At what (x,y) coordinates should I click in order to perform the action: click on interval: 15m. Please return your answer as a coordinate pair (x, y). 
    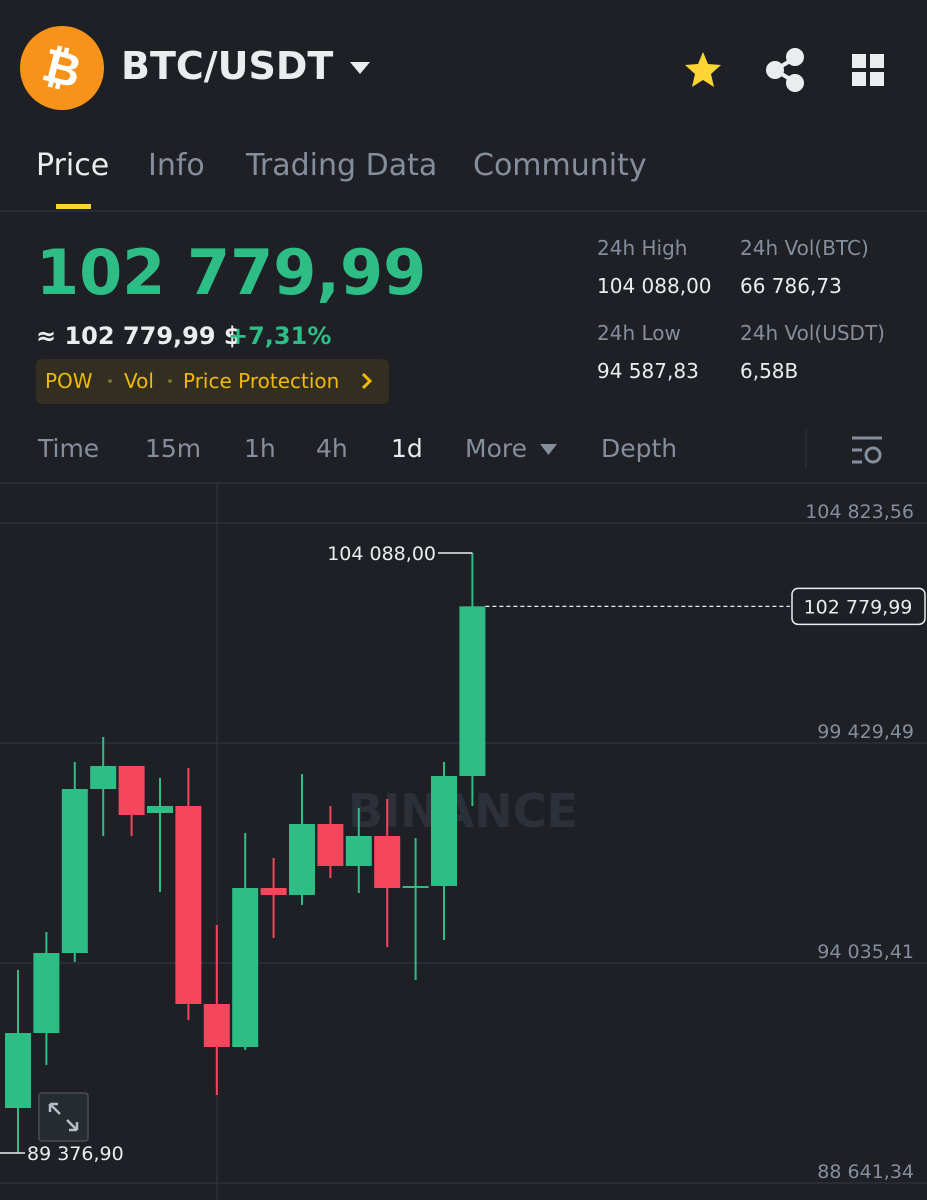
    Looking at the image, I should click on (173, 448).